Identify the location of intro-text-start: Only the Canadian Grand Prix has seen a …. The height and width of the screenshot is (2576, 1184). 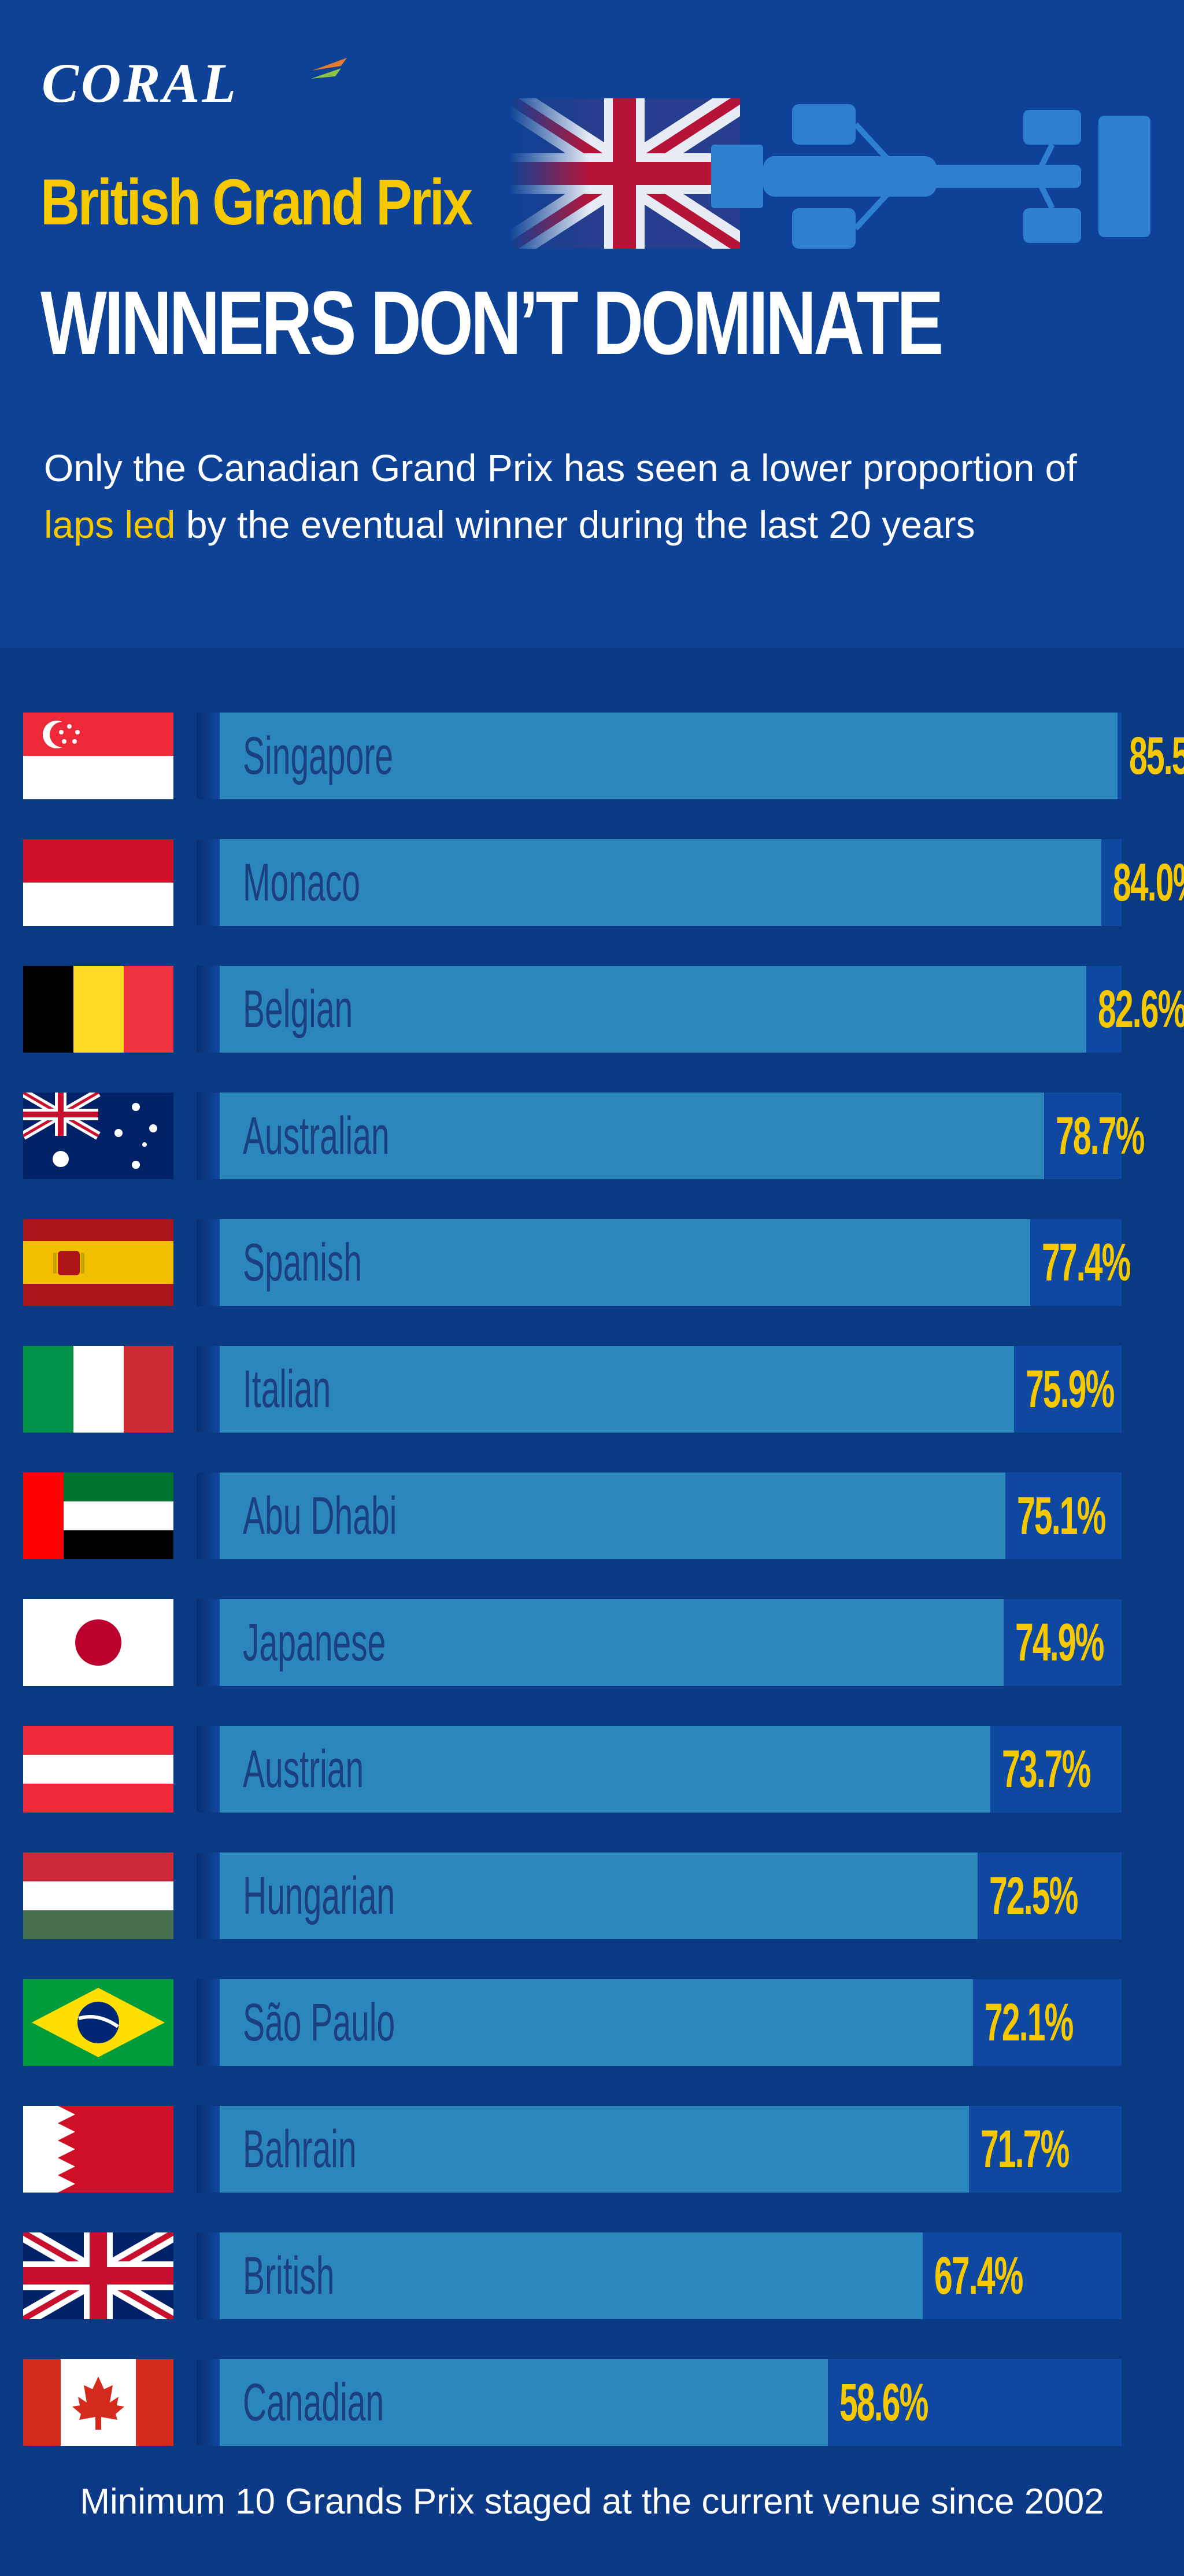
(560, 467).